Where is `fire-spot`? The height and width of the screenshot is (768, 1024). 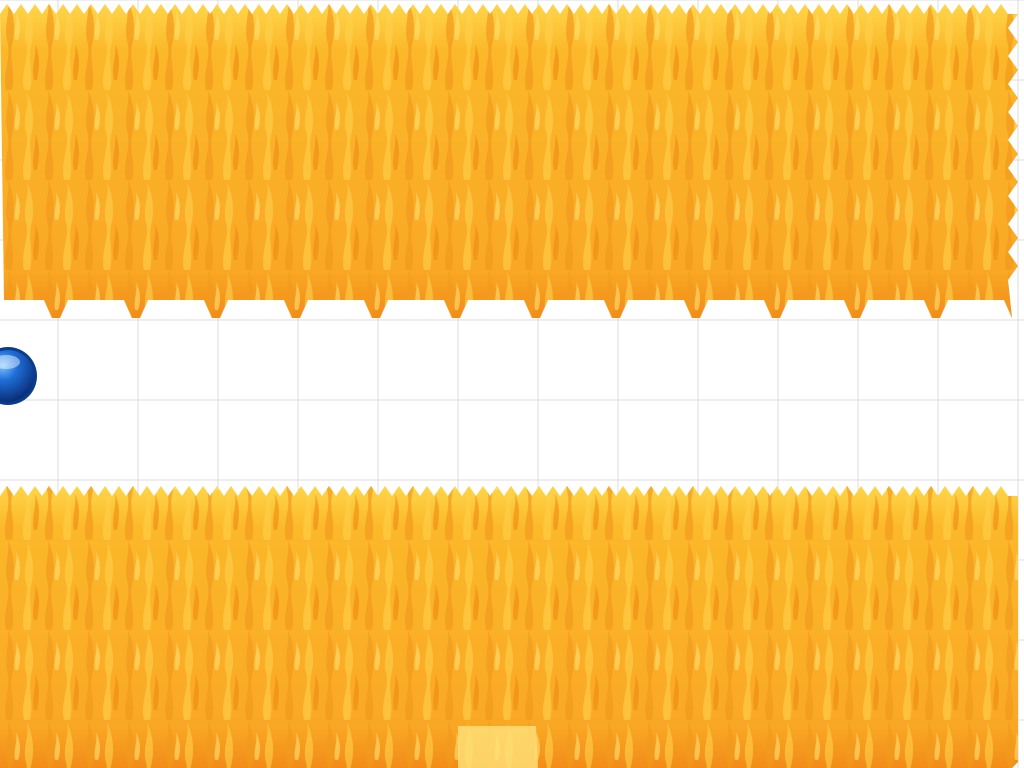 fire-spot is located at coordinates (498, 747).